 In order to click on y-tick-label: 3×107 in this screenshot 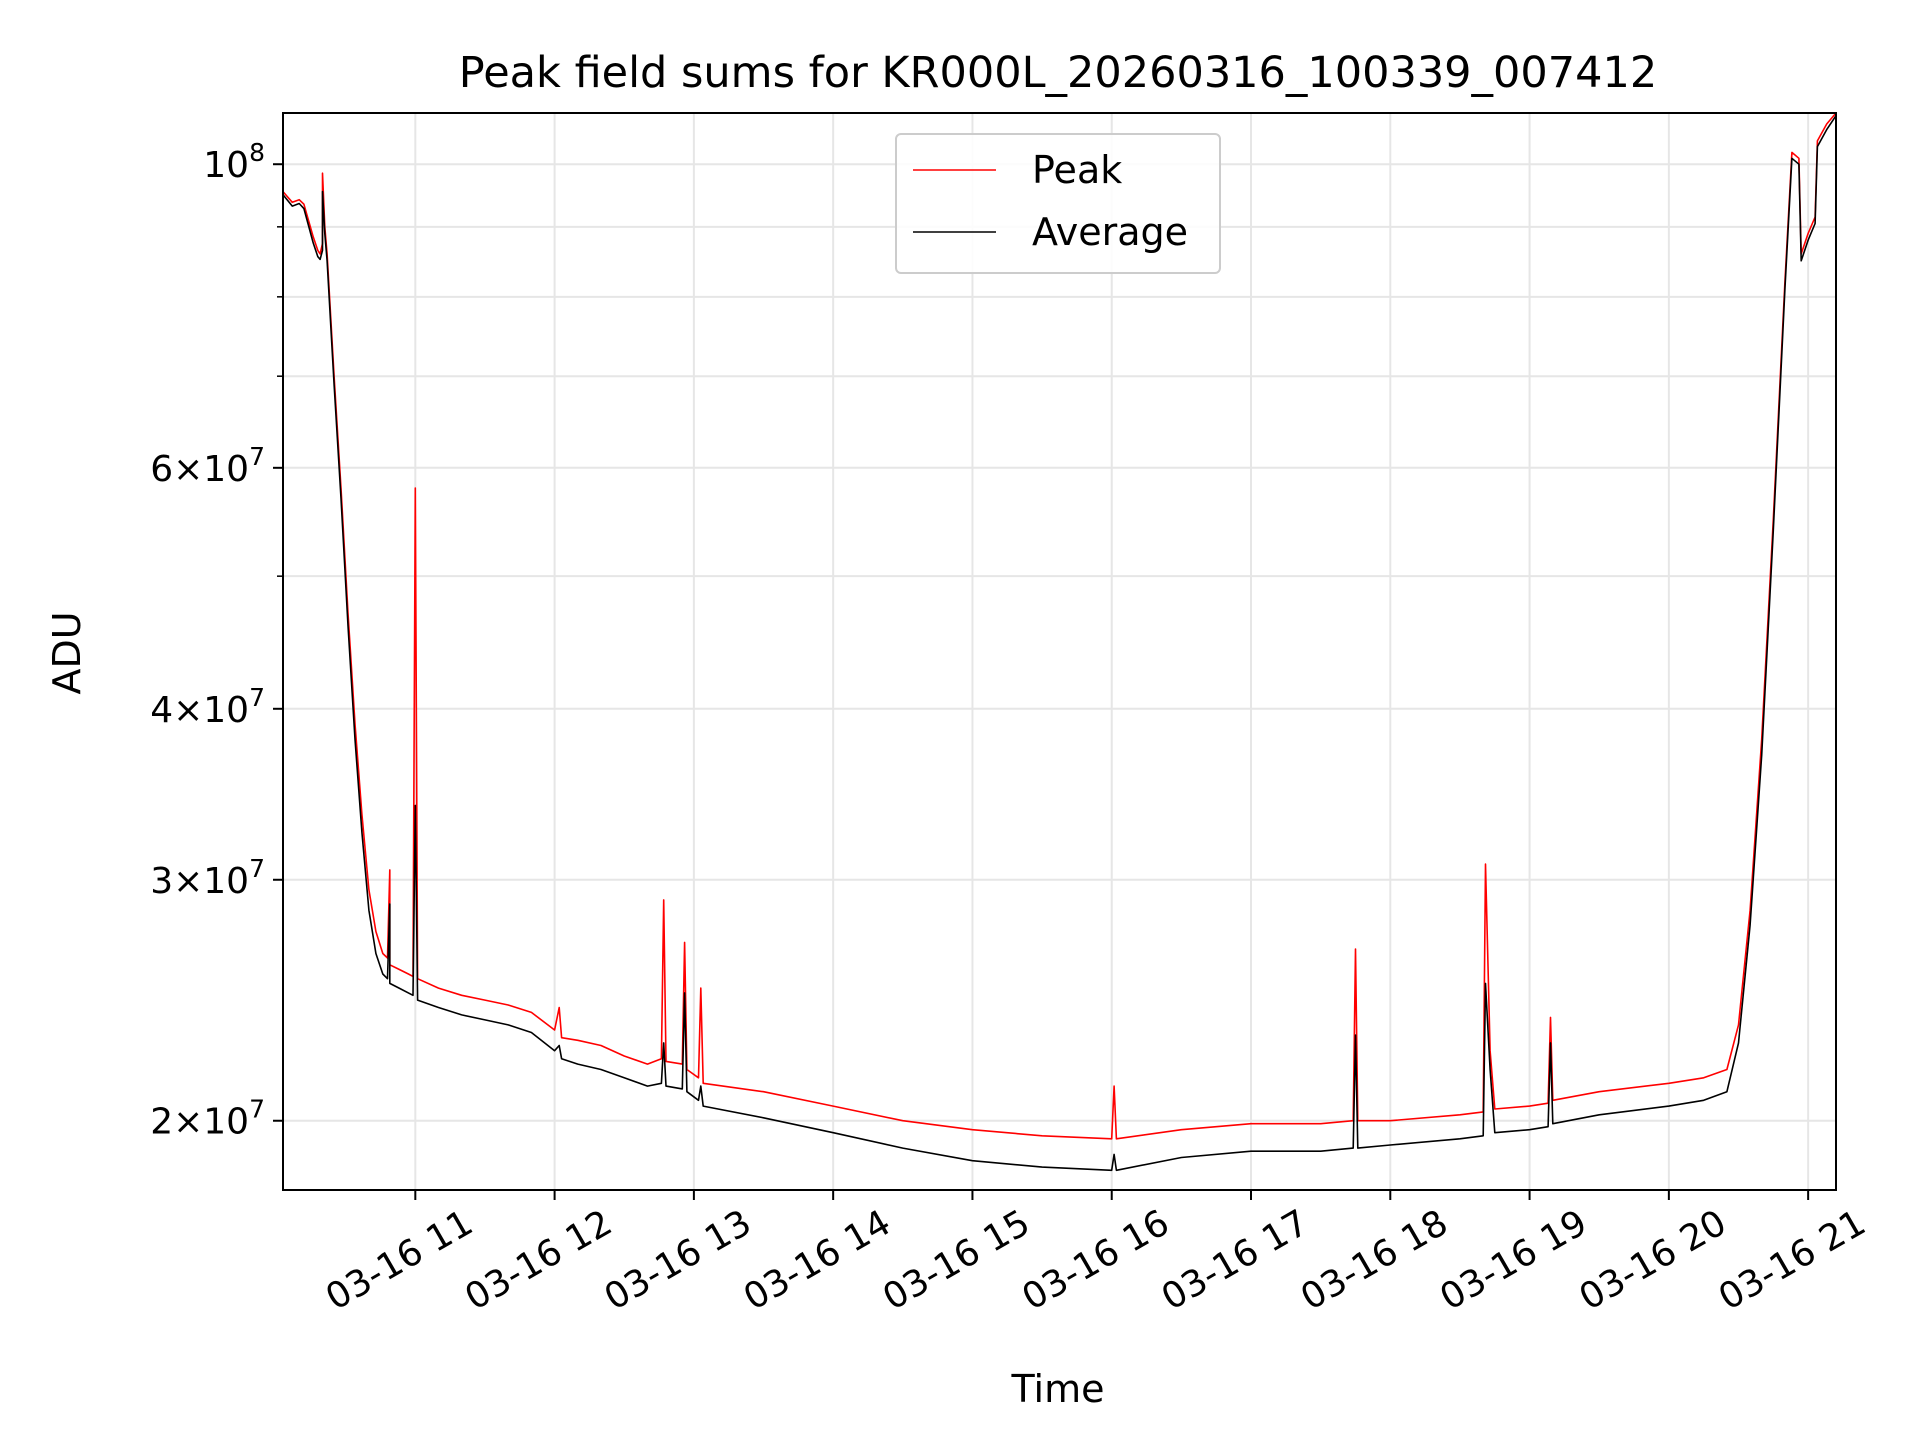, I will do `click(207, 878)`.